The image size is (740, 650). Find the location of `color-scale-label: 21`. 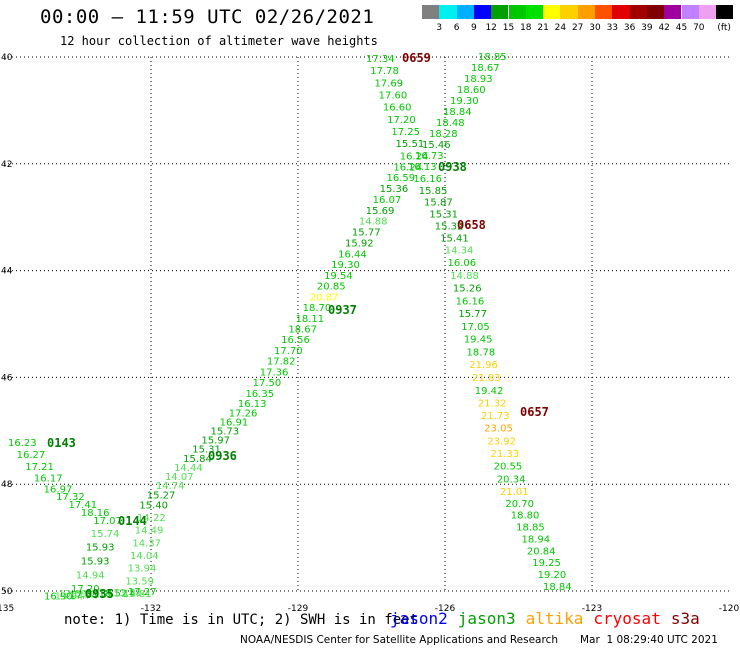

color-scale-label: 21 is located at coordinates (543, 28).